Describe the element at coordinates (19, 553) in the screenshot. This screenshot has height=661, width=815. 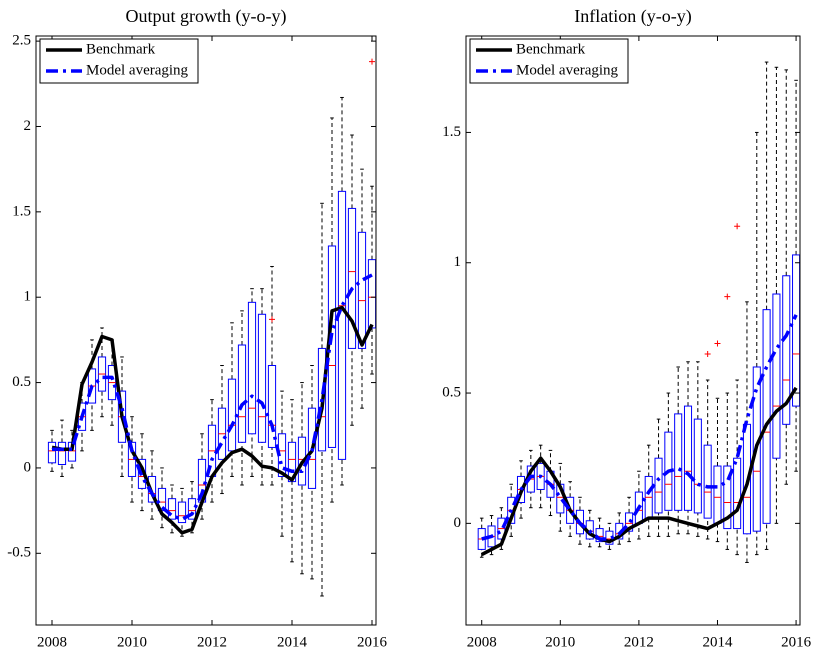
I see `y-tick-label: -0.5` at that location.